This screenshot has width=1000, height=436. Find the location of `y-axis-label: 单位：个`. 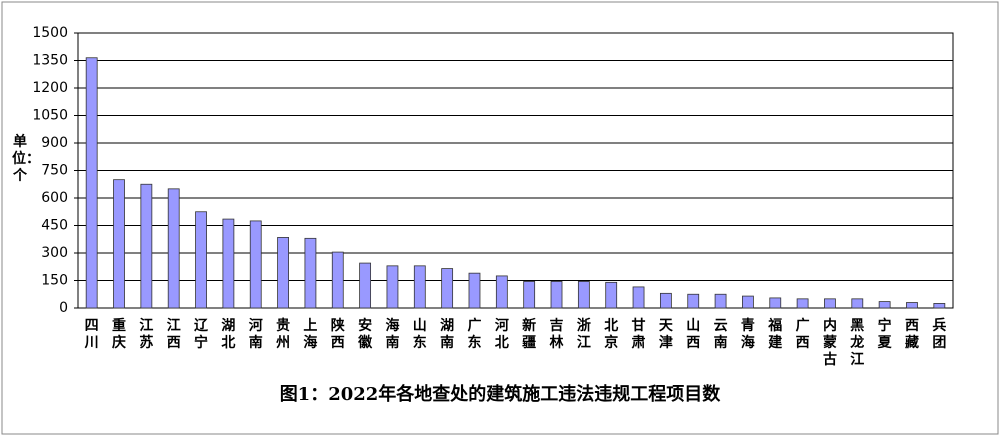

y-axis-label: 单位：个 is located at coordinates (26, 159).